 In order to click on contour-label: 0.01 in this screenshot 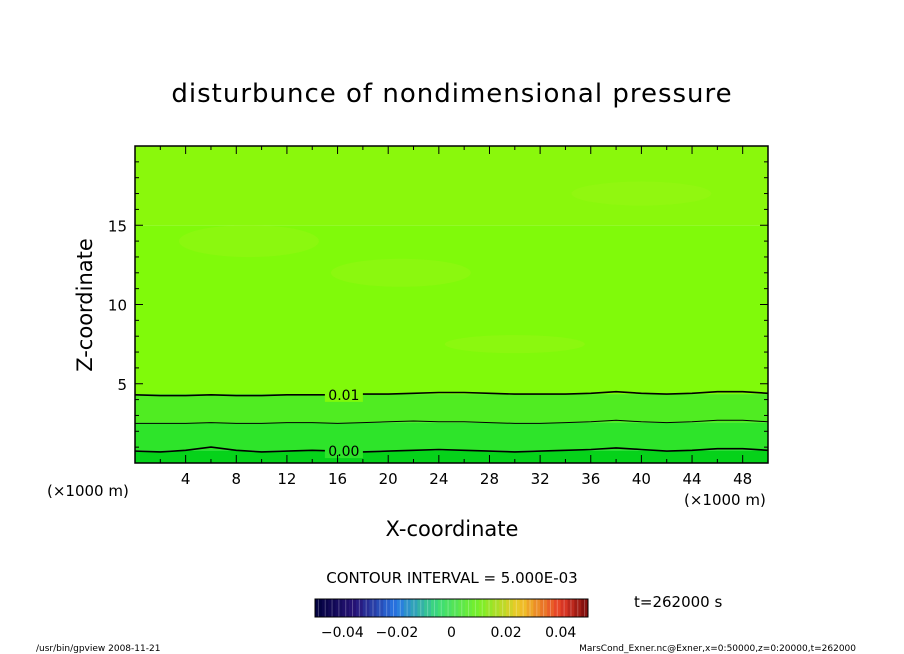, I will do `click(343, 396)`.